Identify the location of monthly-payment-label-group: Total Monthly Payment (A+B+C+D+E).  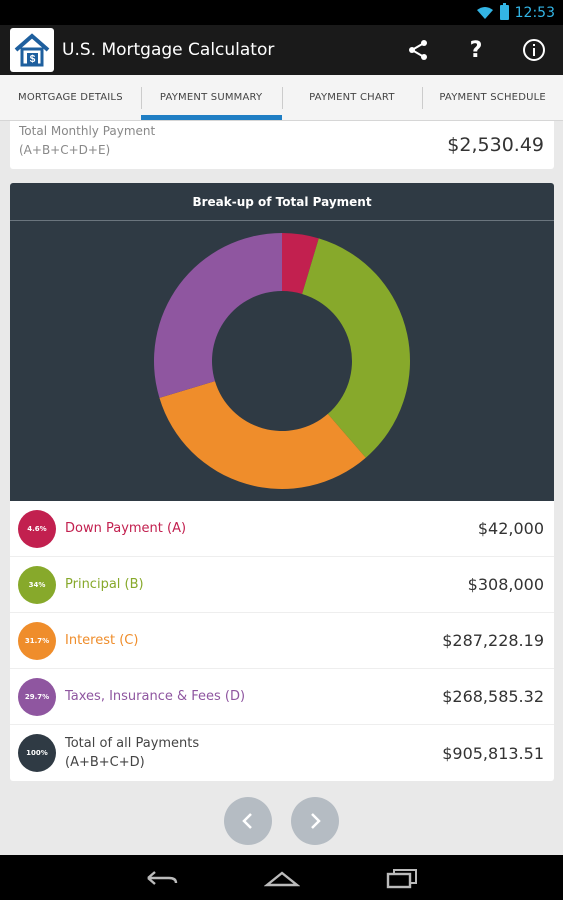
(87, 141).